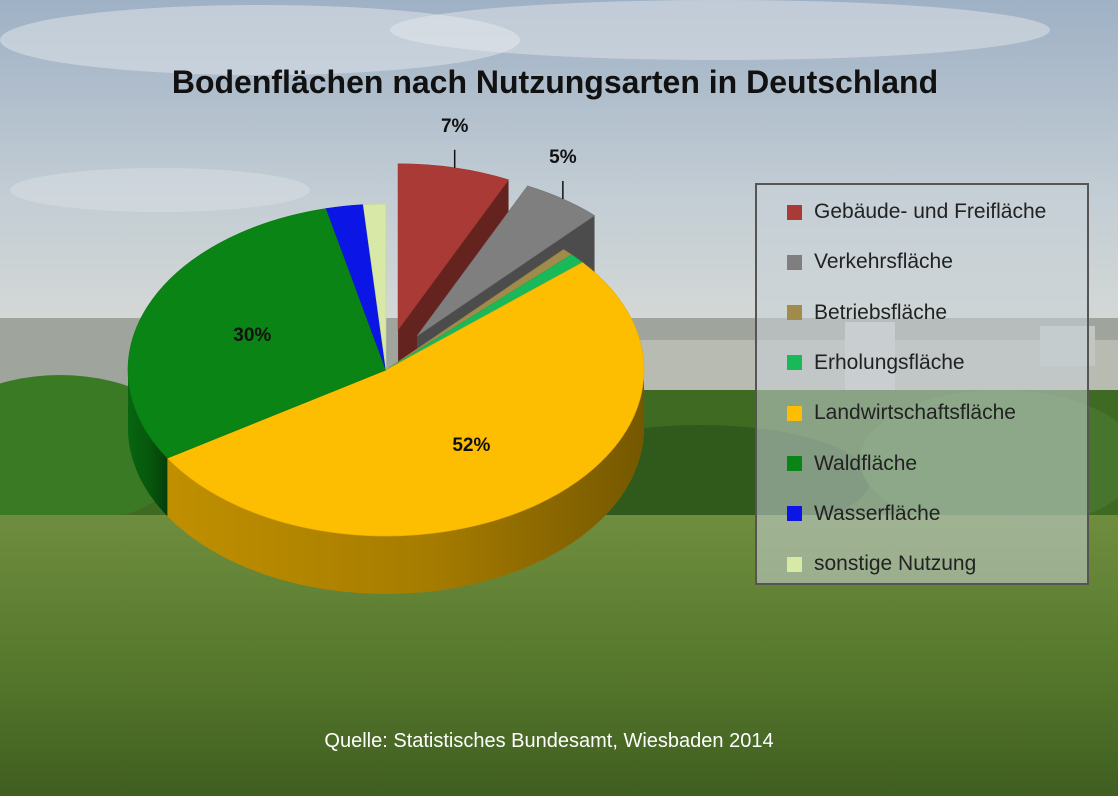 This screenshot has width=1118, height=796. I want to click on legend-item-erholungsflaeche: Erholungsfläche, so click(876, 363).